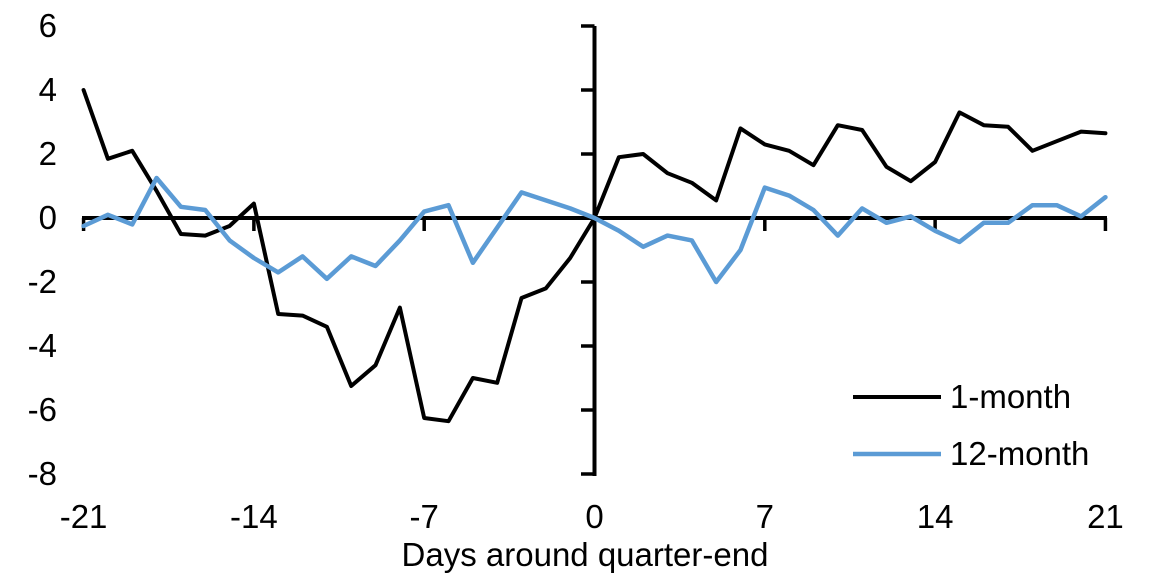 This screenshot has height=584, width=1152. I want to click on y-axis-tick-labels: 6 4 2 0 -2 -4 -6 -8, so click(42, 249).